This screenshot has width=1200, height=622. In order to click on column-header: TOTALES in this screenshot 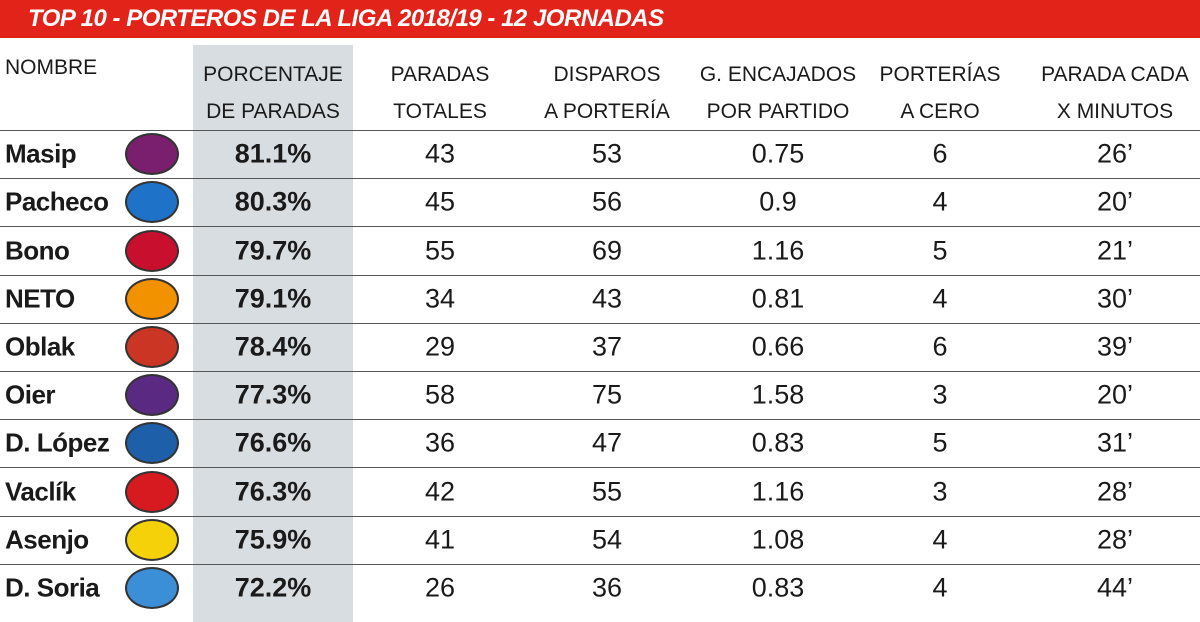, I will do `click(440, 111)`.